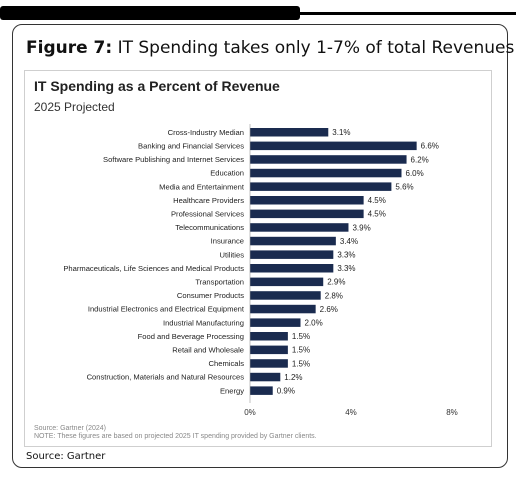  What do you see at coordinates (250, 412) in the screenshot?
I see `x-tick-label: 0%` at bounding box center [250, 412].